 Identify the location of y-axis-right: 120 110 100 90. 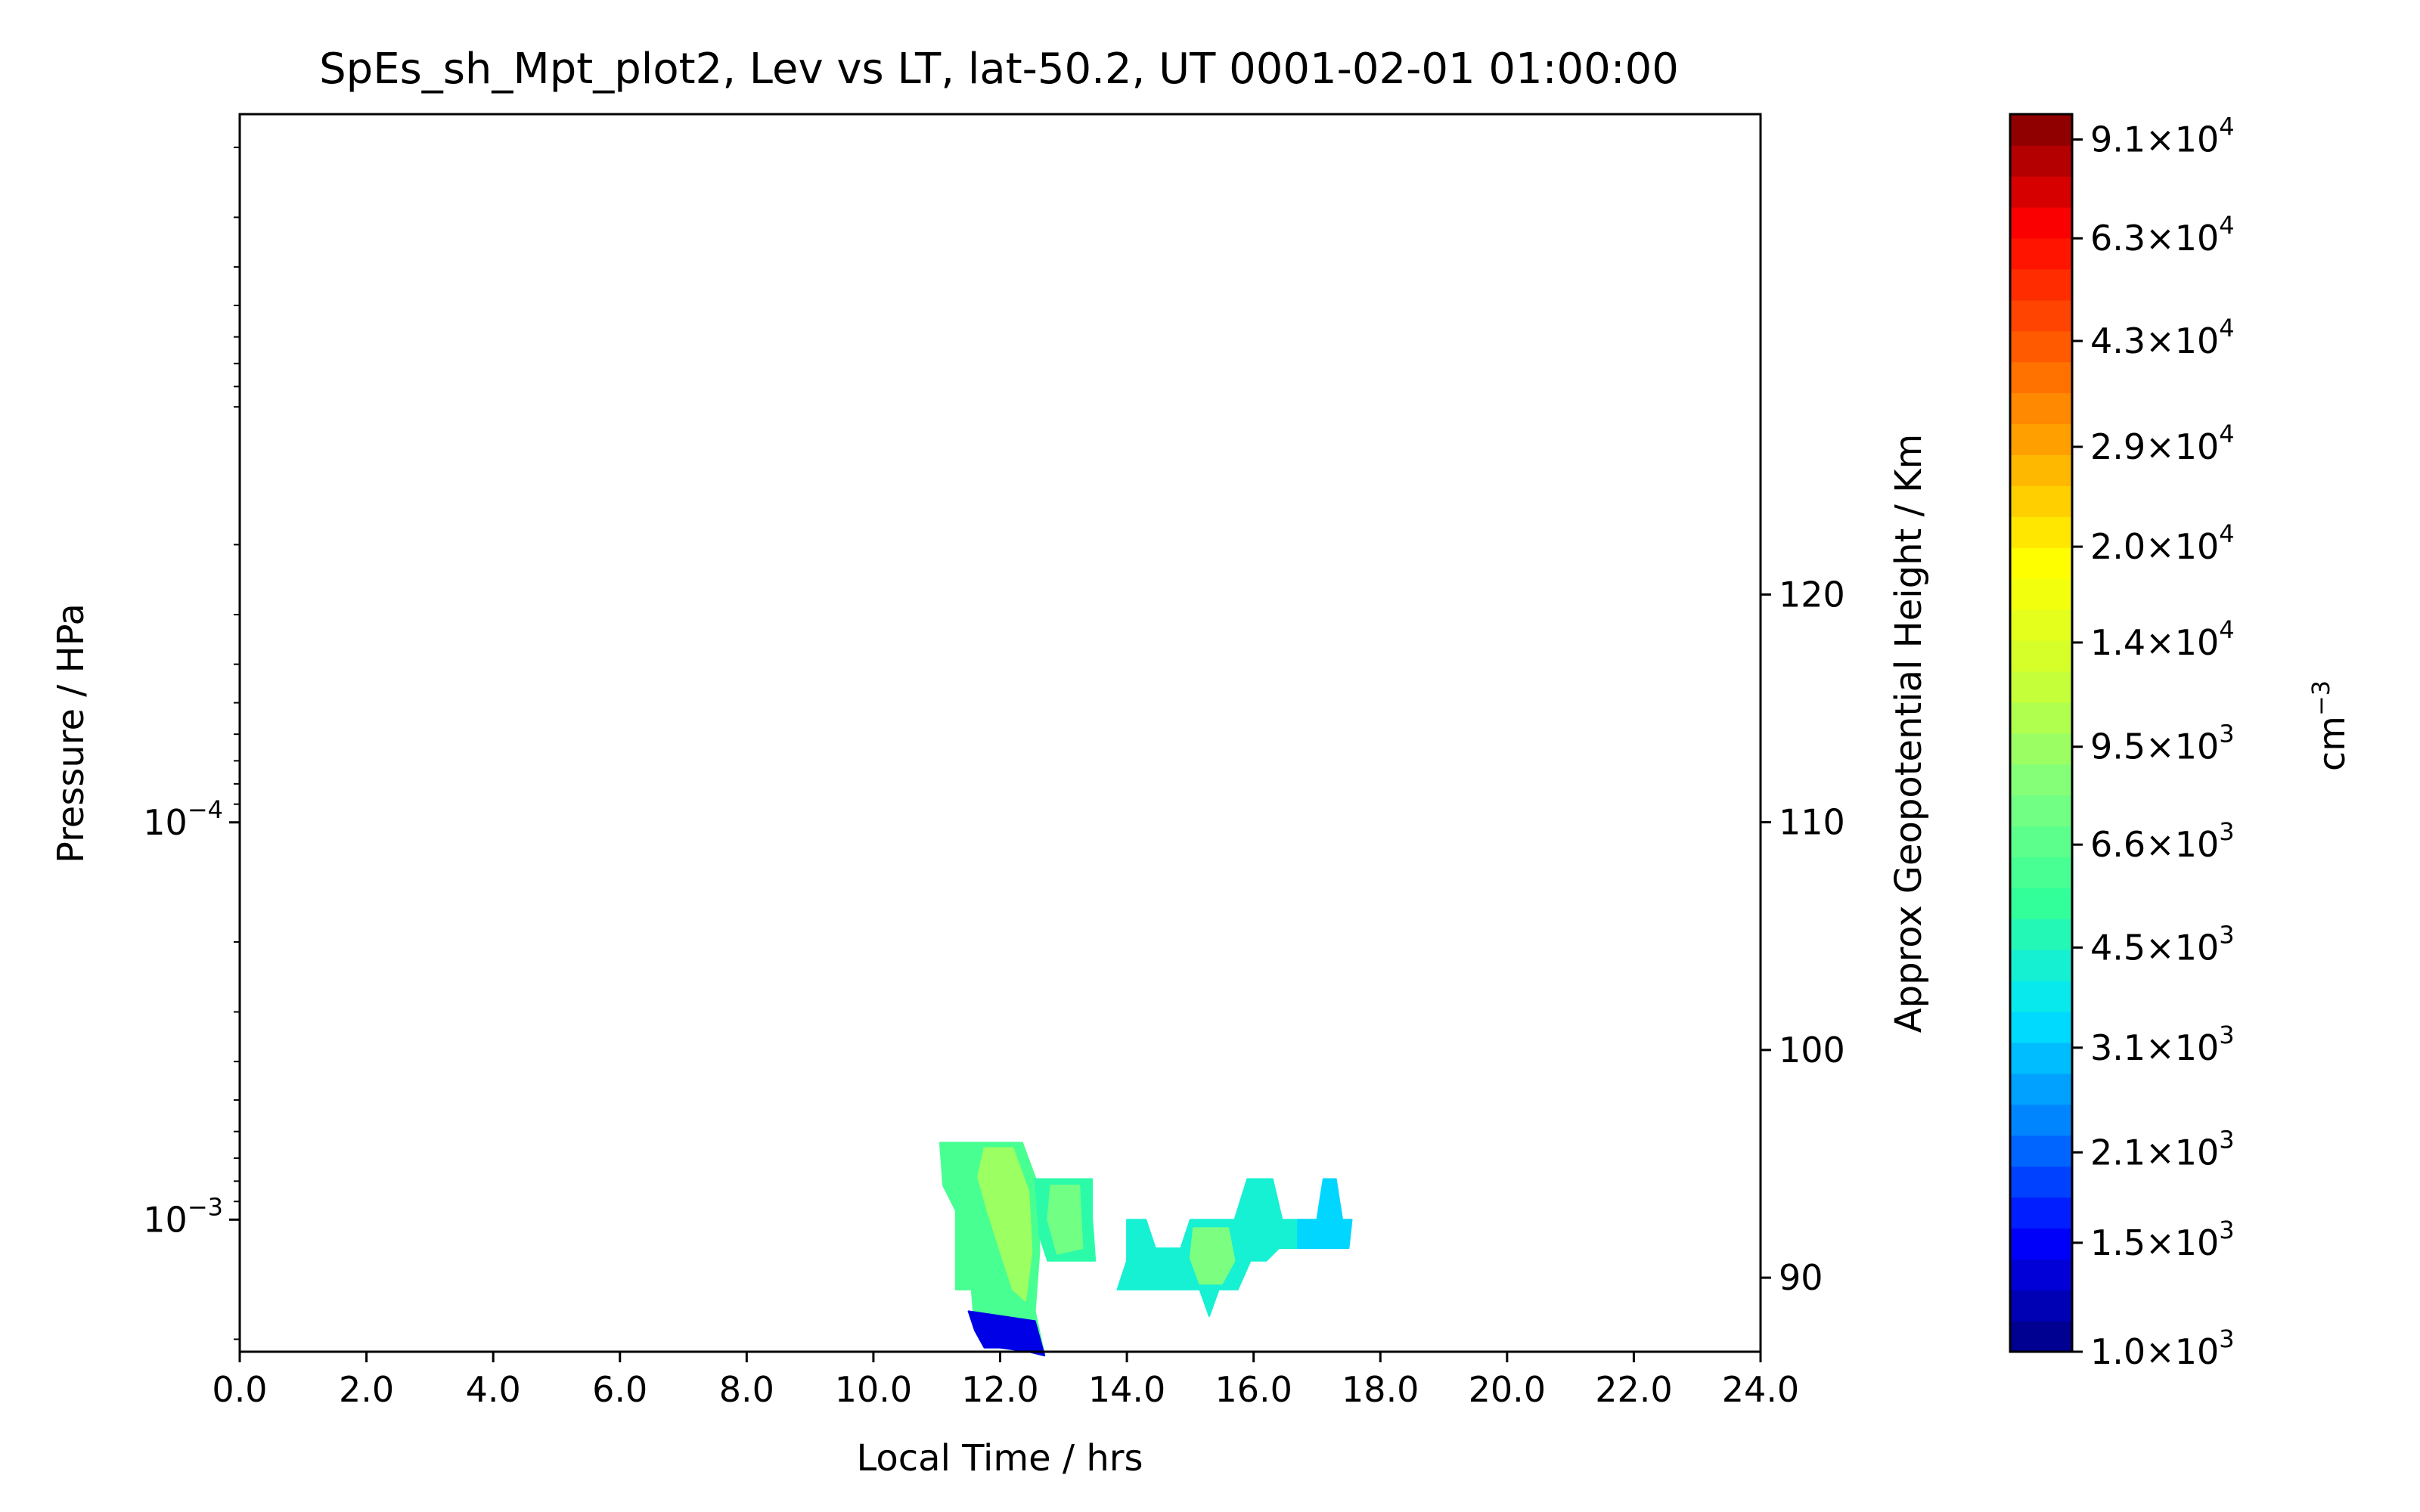
(1803, 936).